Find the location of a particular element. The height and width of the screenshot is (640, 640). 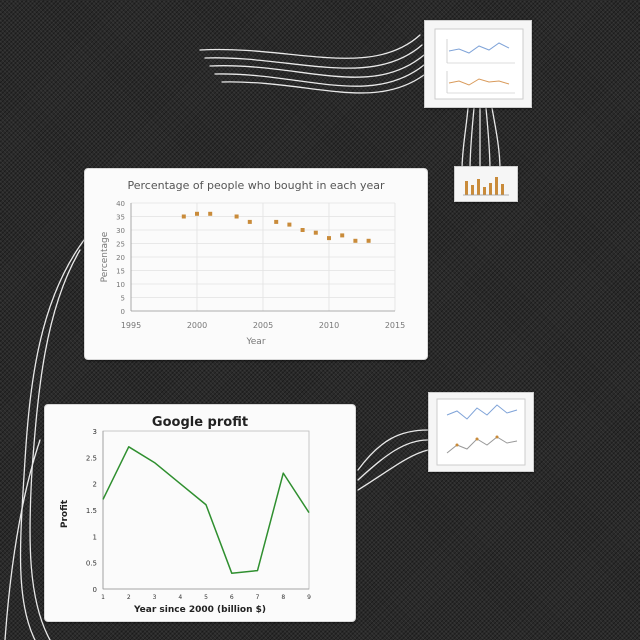

y-tick-label: 15 is located at coordinates (120, 272).